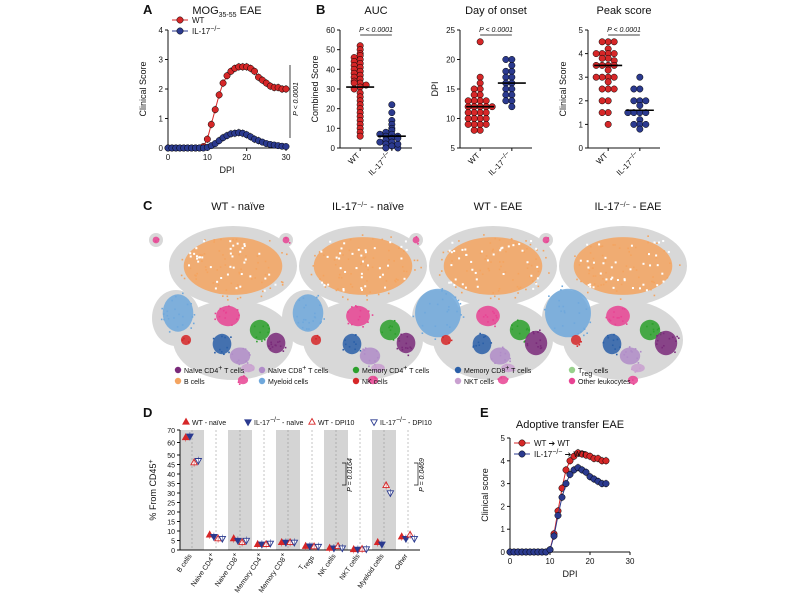  I want to click on panel-label-d: D, so click(147, 412).